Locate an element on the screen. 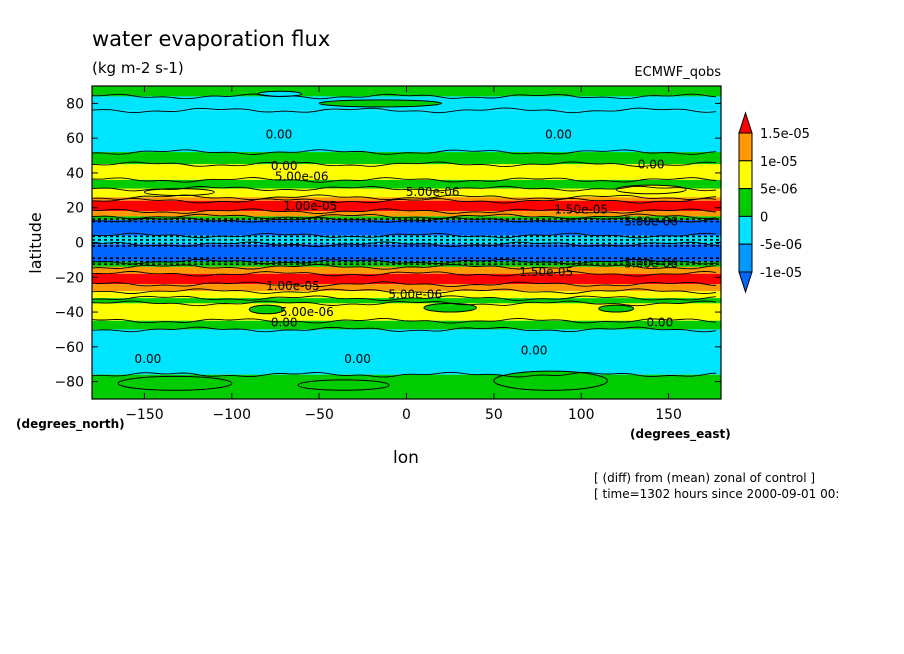 The height and width of the screenshot is (654, 904). contour-label-7: 1.50e-05 is located at coordinates (581, 209).